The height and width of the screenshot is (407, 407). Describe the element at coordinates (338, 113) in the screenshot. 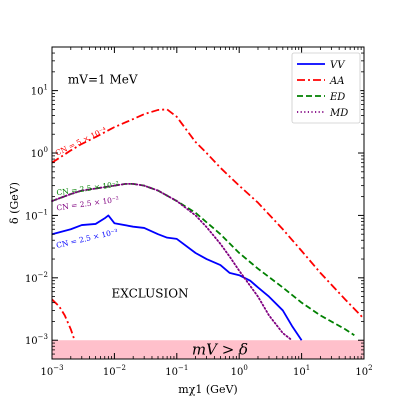

I see `legend-label-md: MD` at that location.